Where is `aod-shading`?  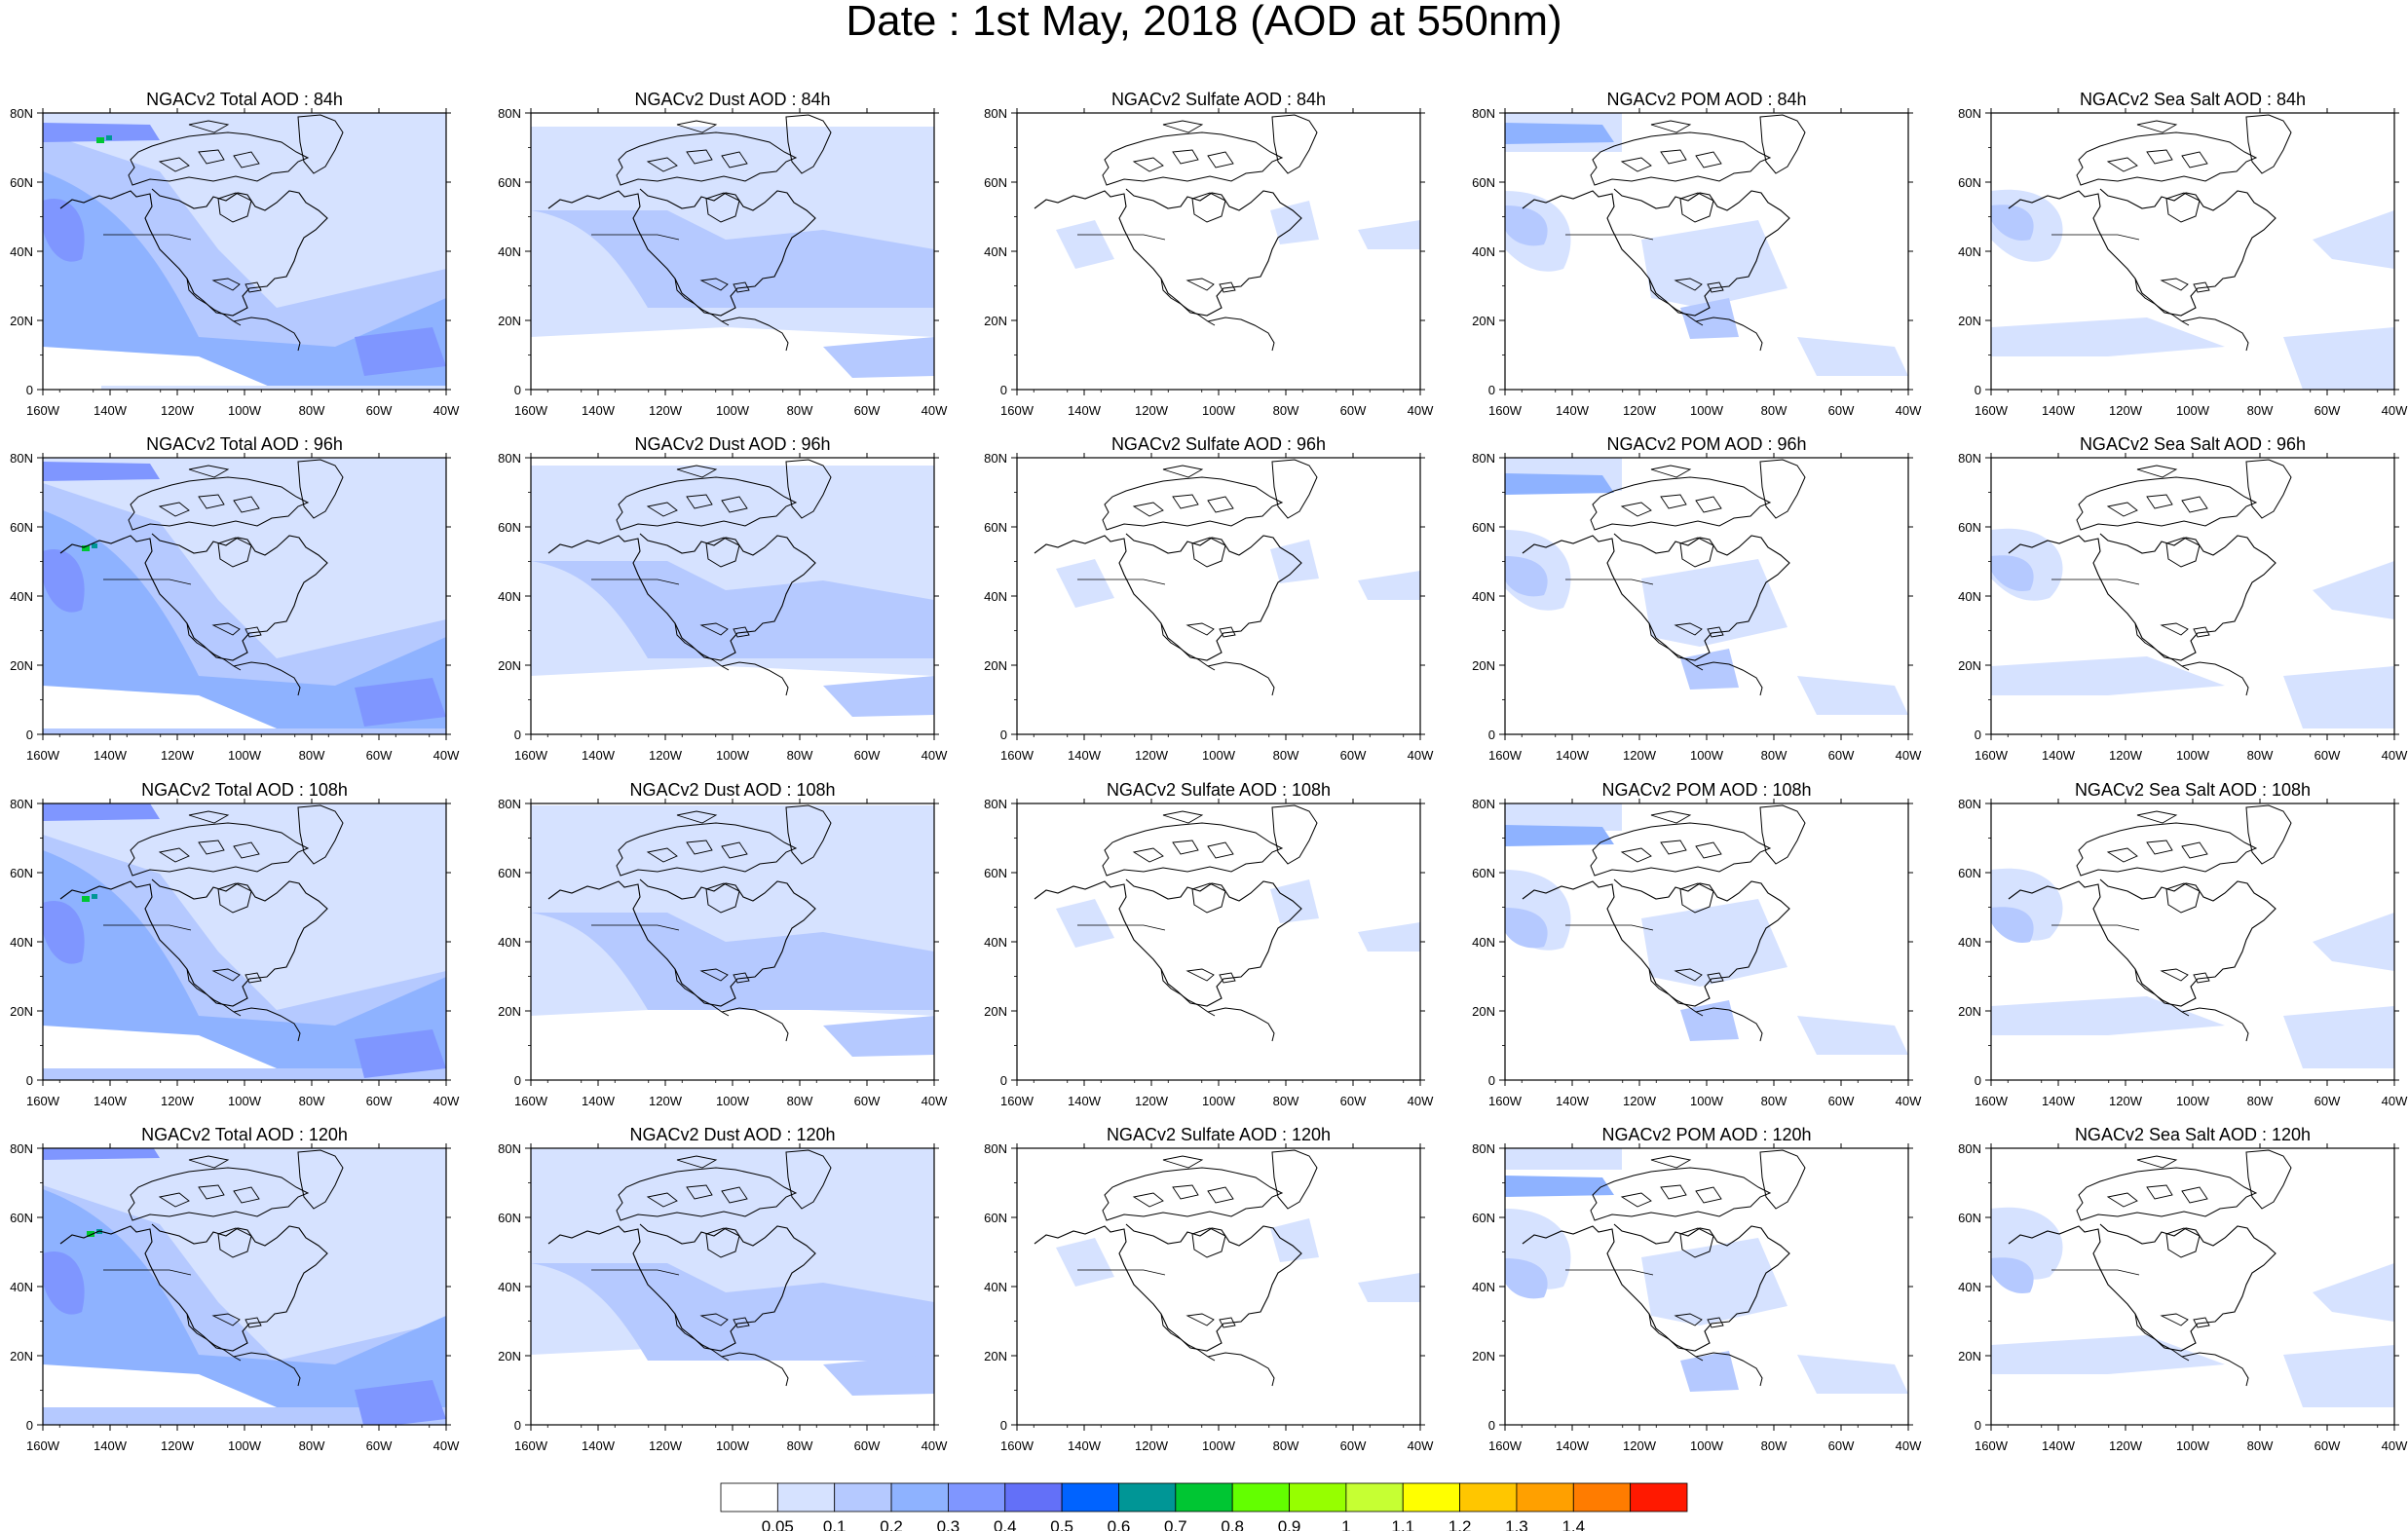 aod-shading is located at coordinates (1218, 251).